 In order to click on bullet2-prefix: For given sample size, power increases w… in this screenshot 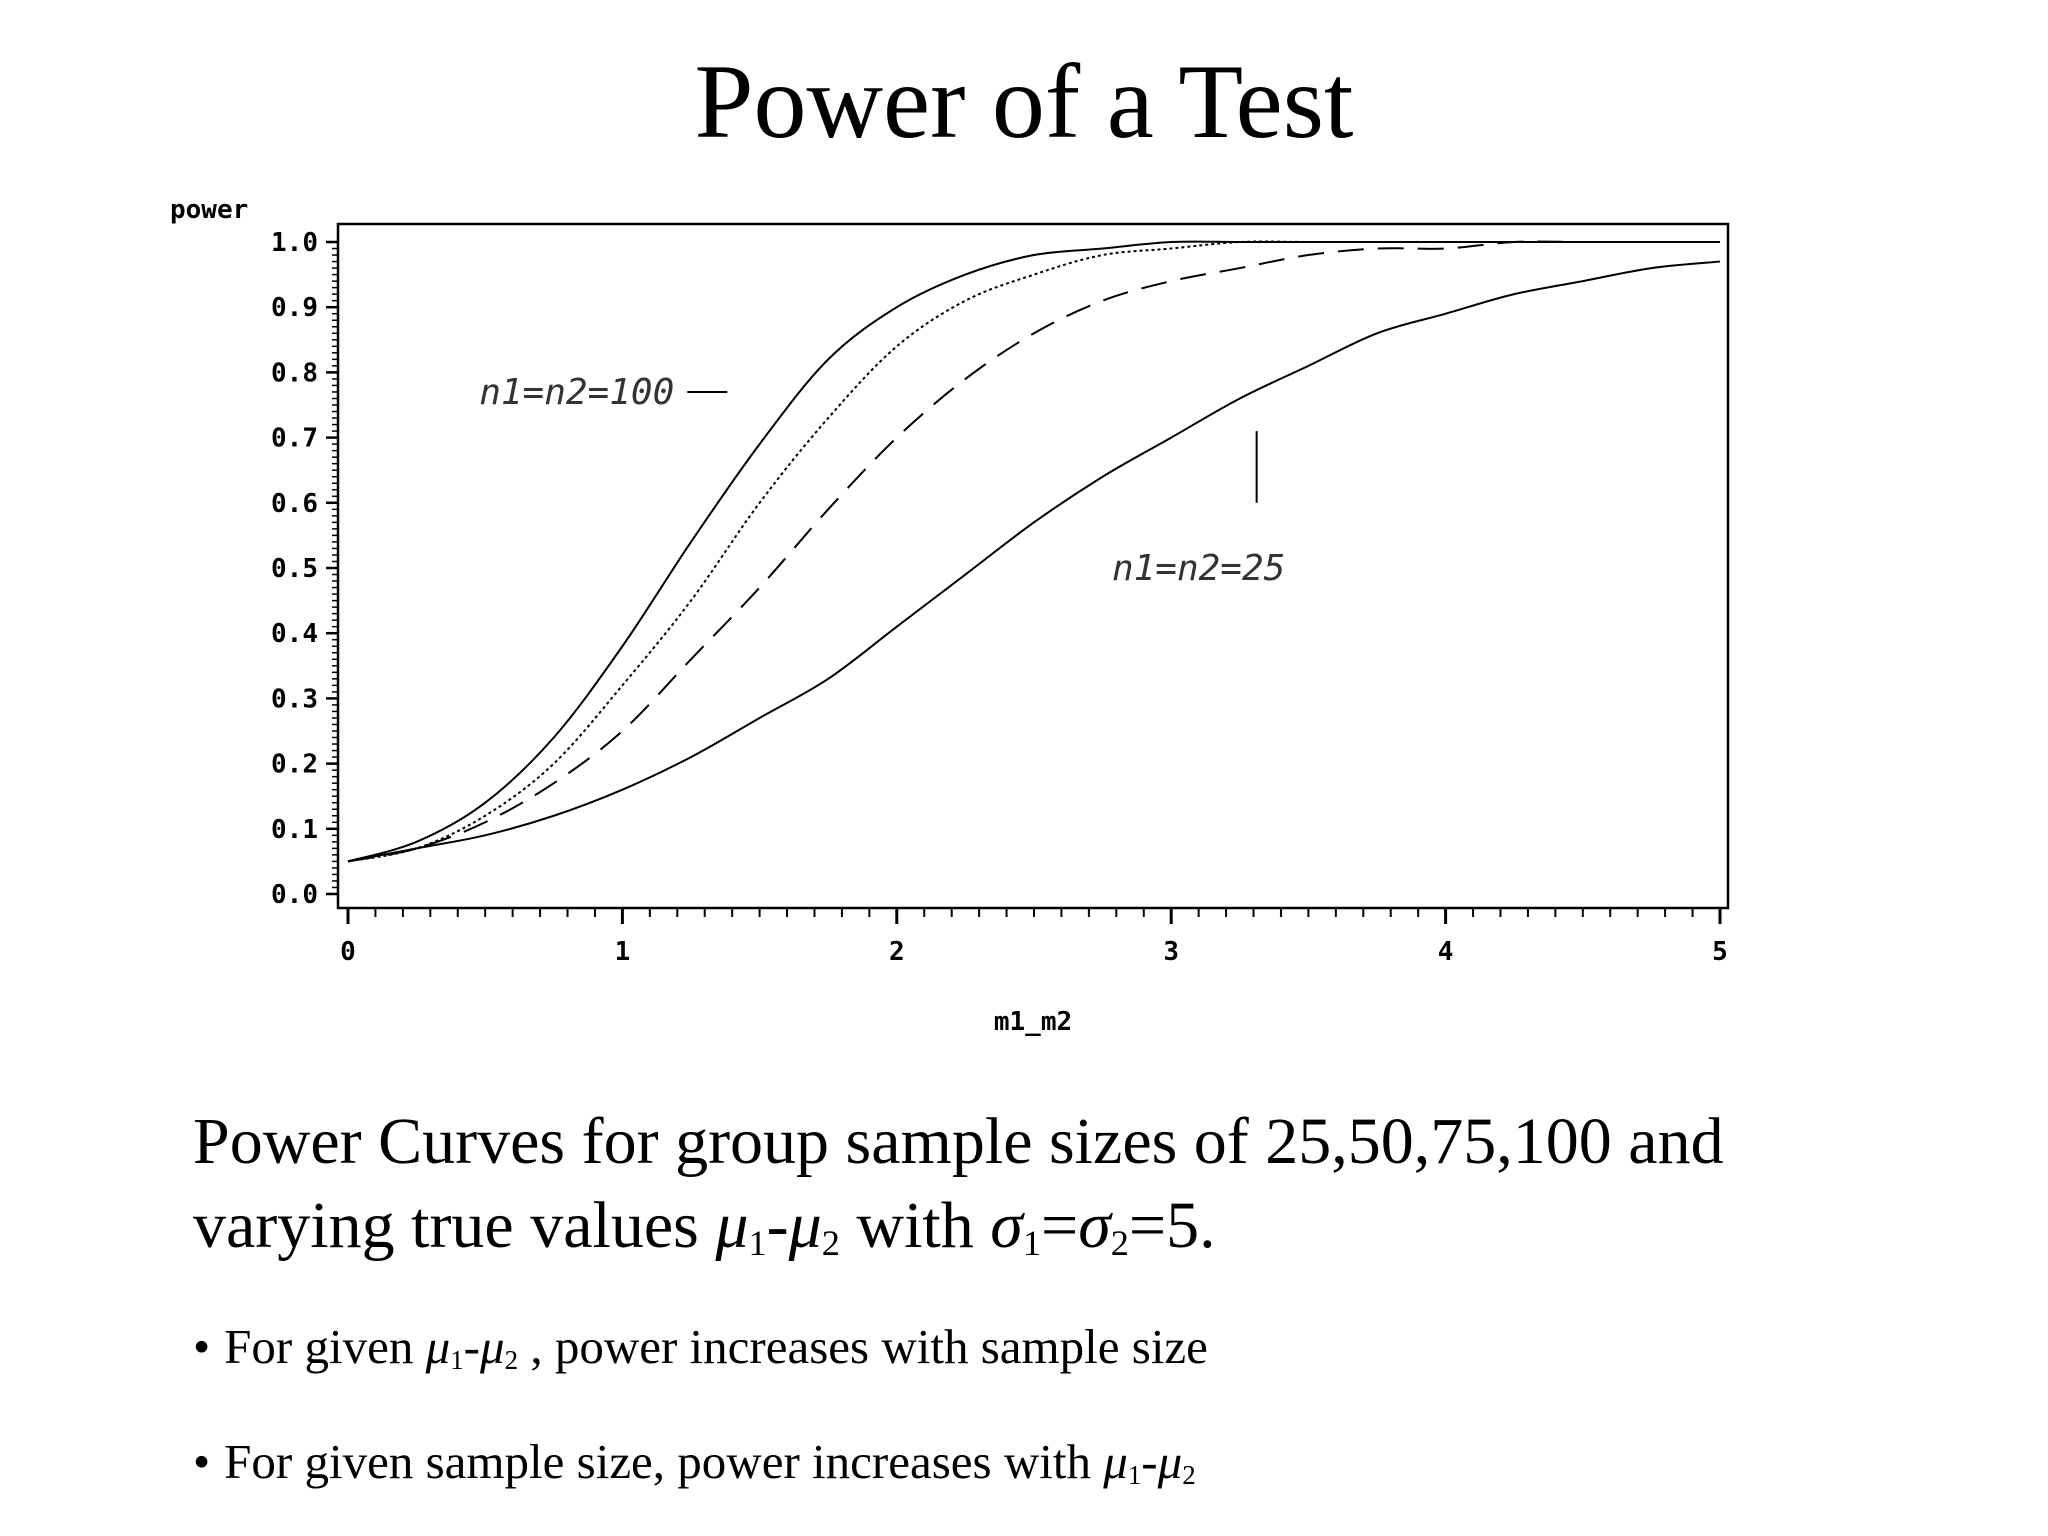, I will do `click(664, 1461)`.